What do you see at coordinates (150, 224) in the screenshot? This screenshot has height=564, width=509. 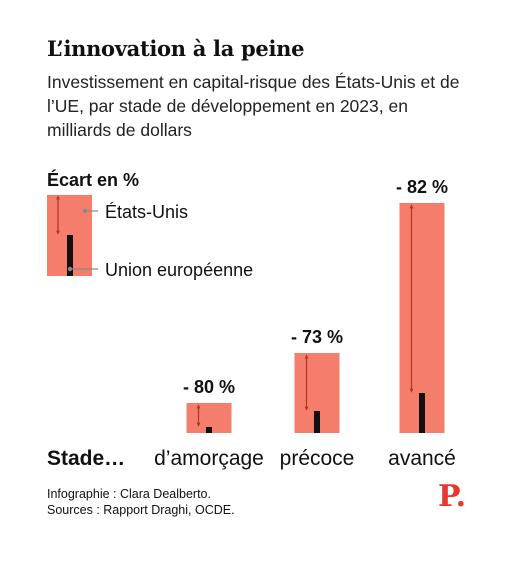 I see `legend: Écart en % États-Unis Union européenne` at bounding box center [150, 224].